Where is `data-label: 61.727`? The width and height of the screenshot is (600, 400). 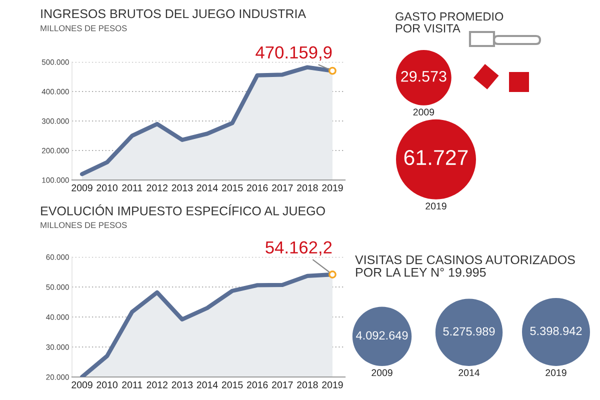 data-label: 61.727 is located at coordinates (436, 158).